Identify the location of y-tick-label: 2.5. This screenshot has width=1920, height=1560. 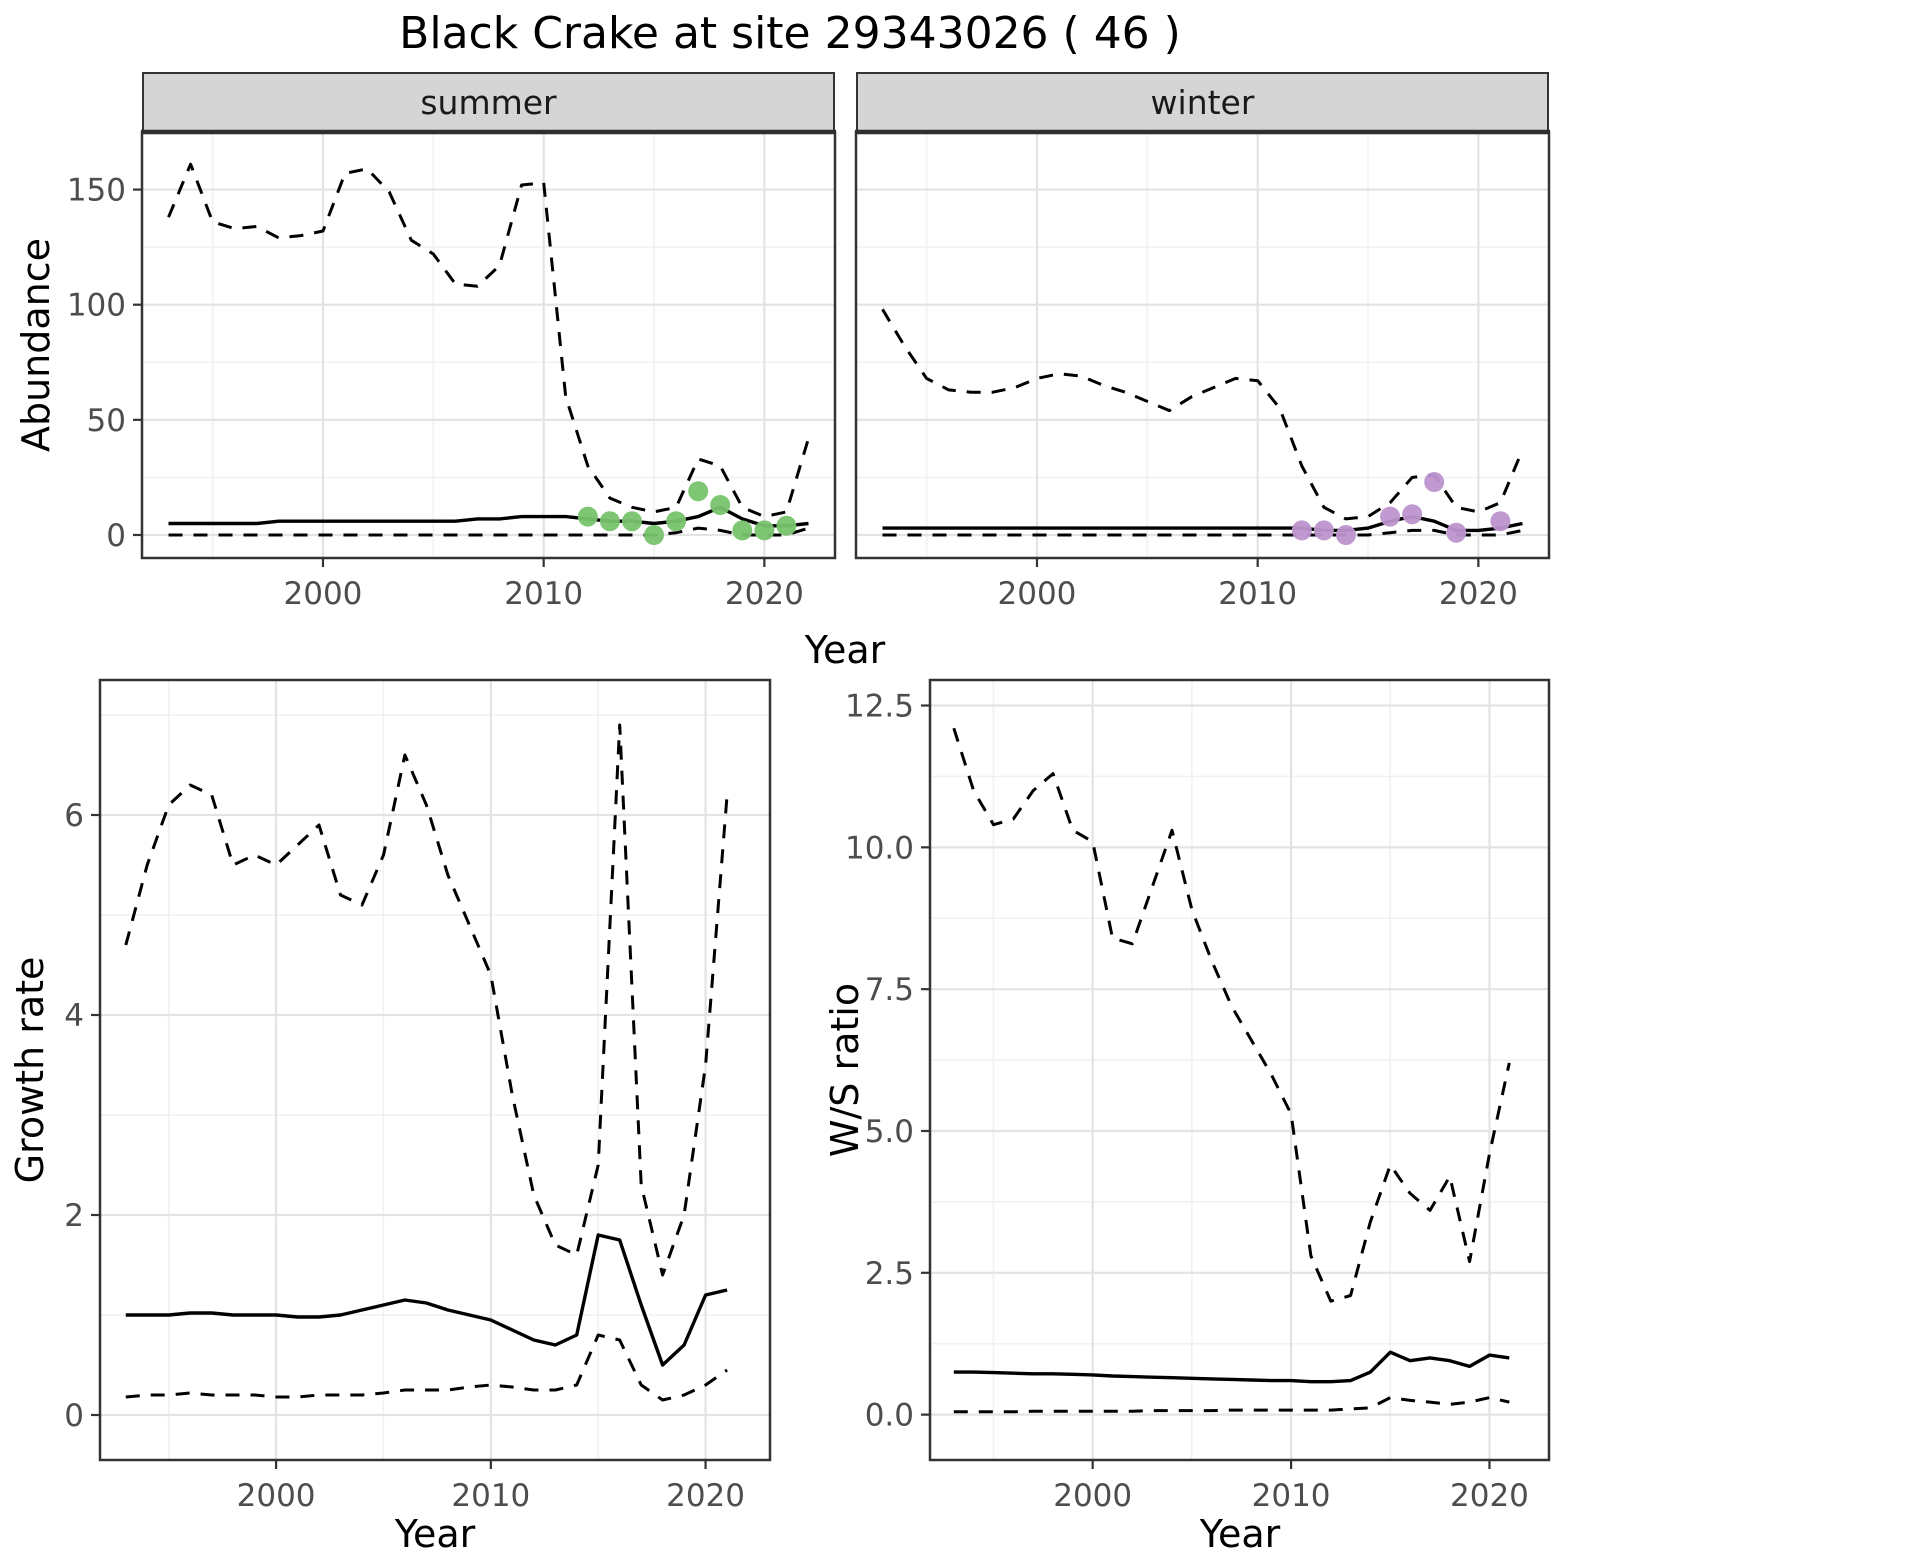
(889, 1274).